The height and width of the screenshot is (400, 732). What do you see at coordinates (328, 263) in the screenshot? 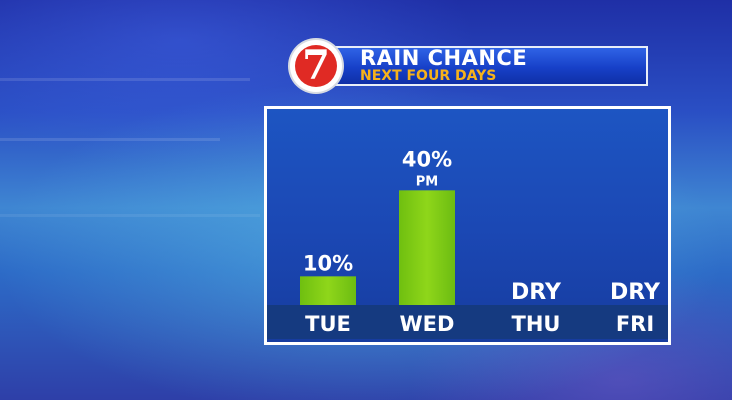
I see `data-label-tue: 10%` at bounding box center [328, 263].